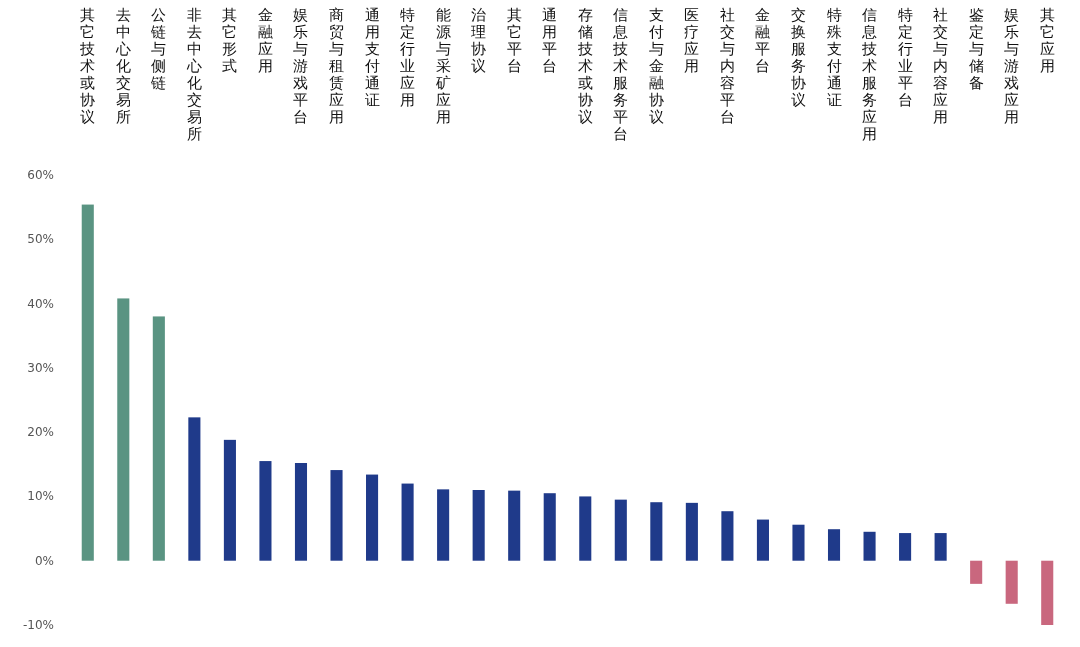 The image size is (1080, 647). What do you see at coordinates (230, 40) in the screenshot?
I see `x-tick-label: 其它形式` at bounding box center [230, 40].